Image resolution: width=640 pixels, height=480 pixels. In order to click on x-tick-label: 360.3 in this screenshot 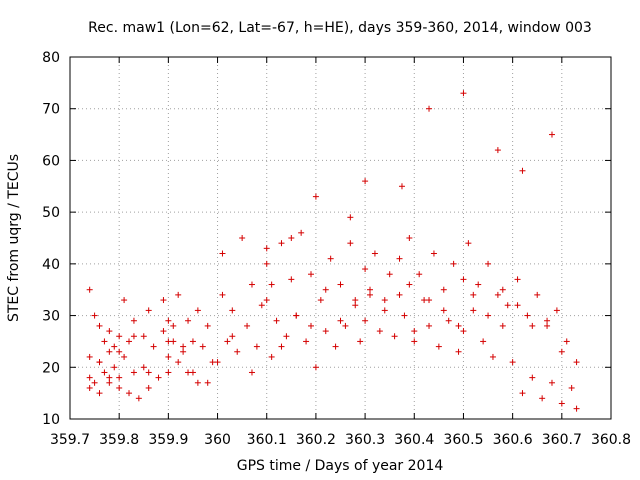, I will do `click(365, 440)`.